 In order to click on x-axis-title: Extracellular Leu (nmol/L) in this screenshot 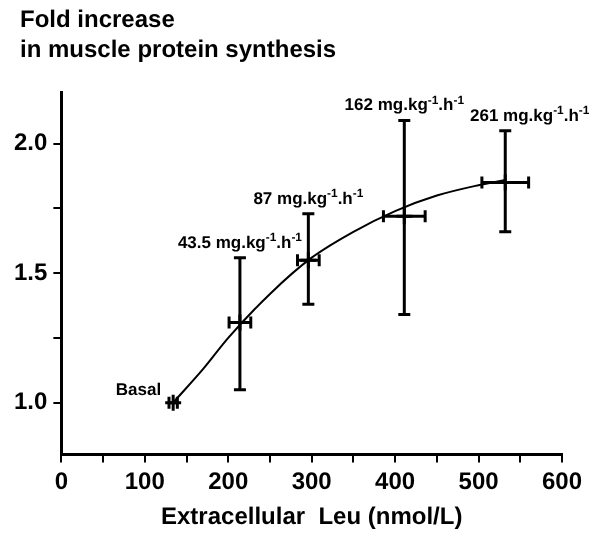, I will do `click(311, 516)`.